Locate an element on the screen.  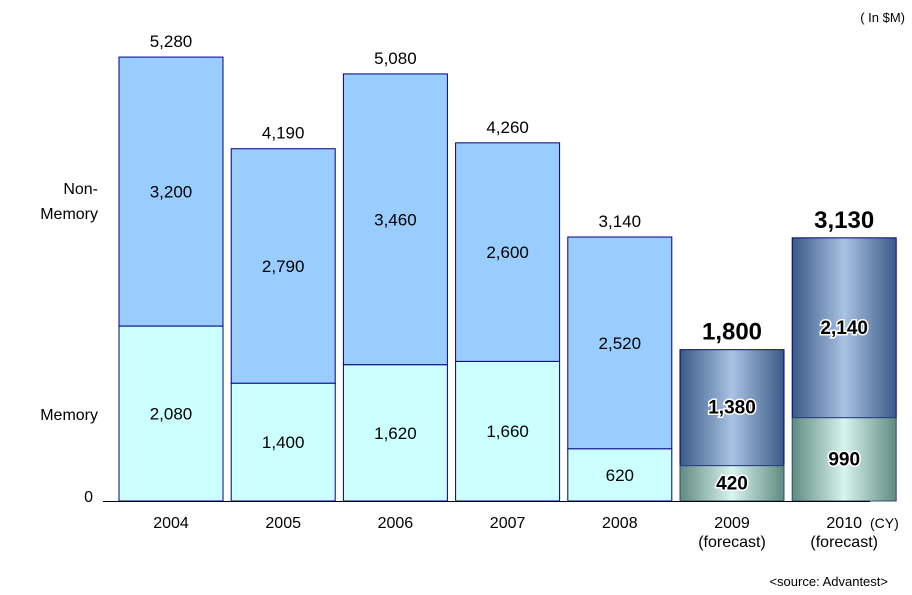
data-label-memory: 1,660 is located at coordinates (507, 431).